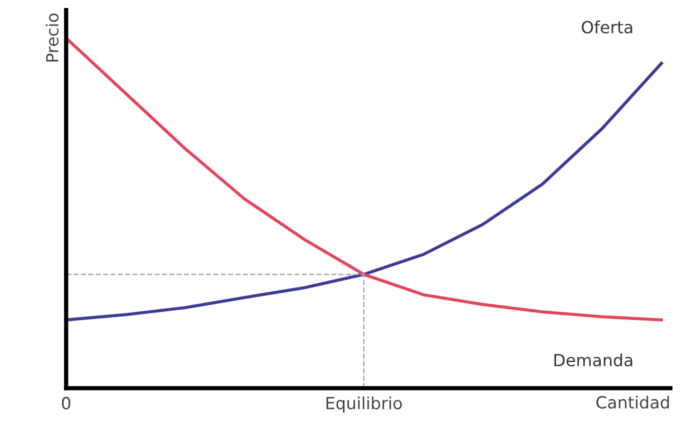  What do you see at coordinates (66, 403) in the screenshot?
I see `x-tick-label: 0` at bounding box center [66, 403].